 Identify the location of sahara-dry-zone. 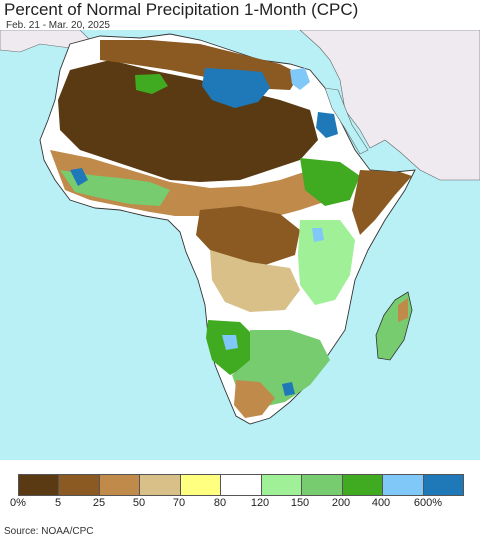
(188, 121).